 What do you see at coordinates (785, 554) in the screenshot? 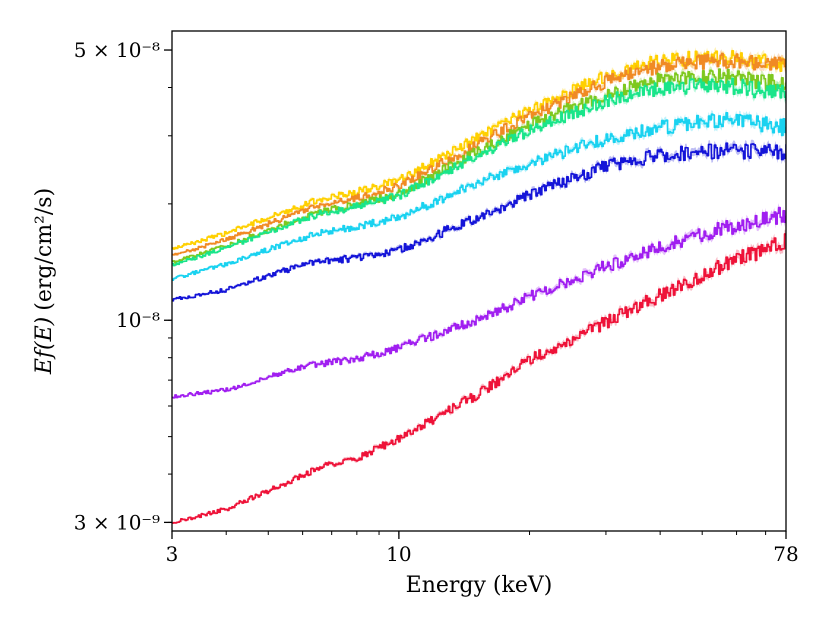
I see `x-tick-label: 78` at bounding box center [785, 554].